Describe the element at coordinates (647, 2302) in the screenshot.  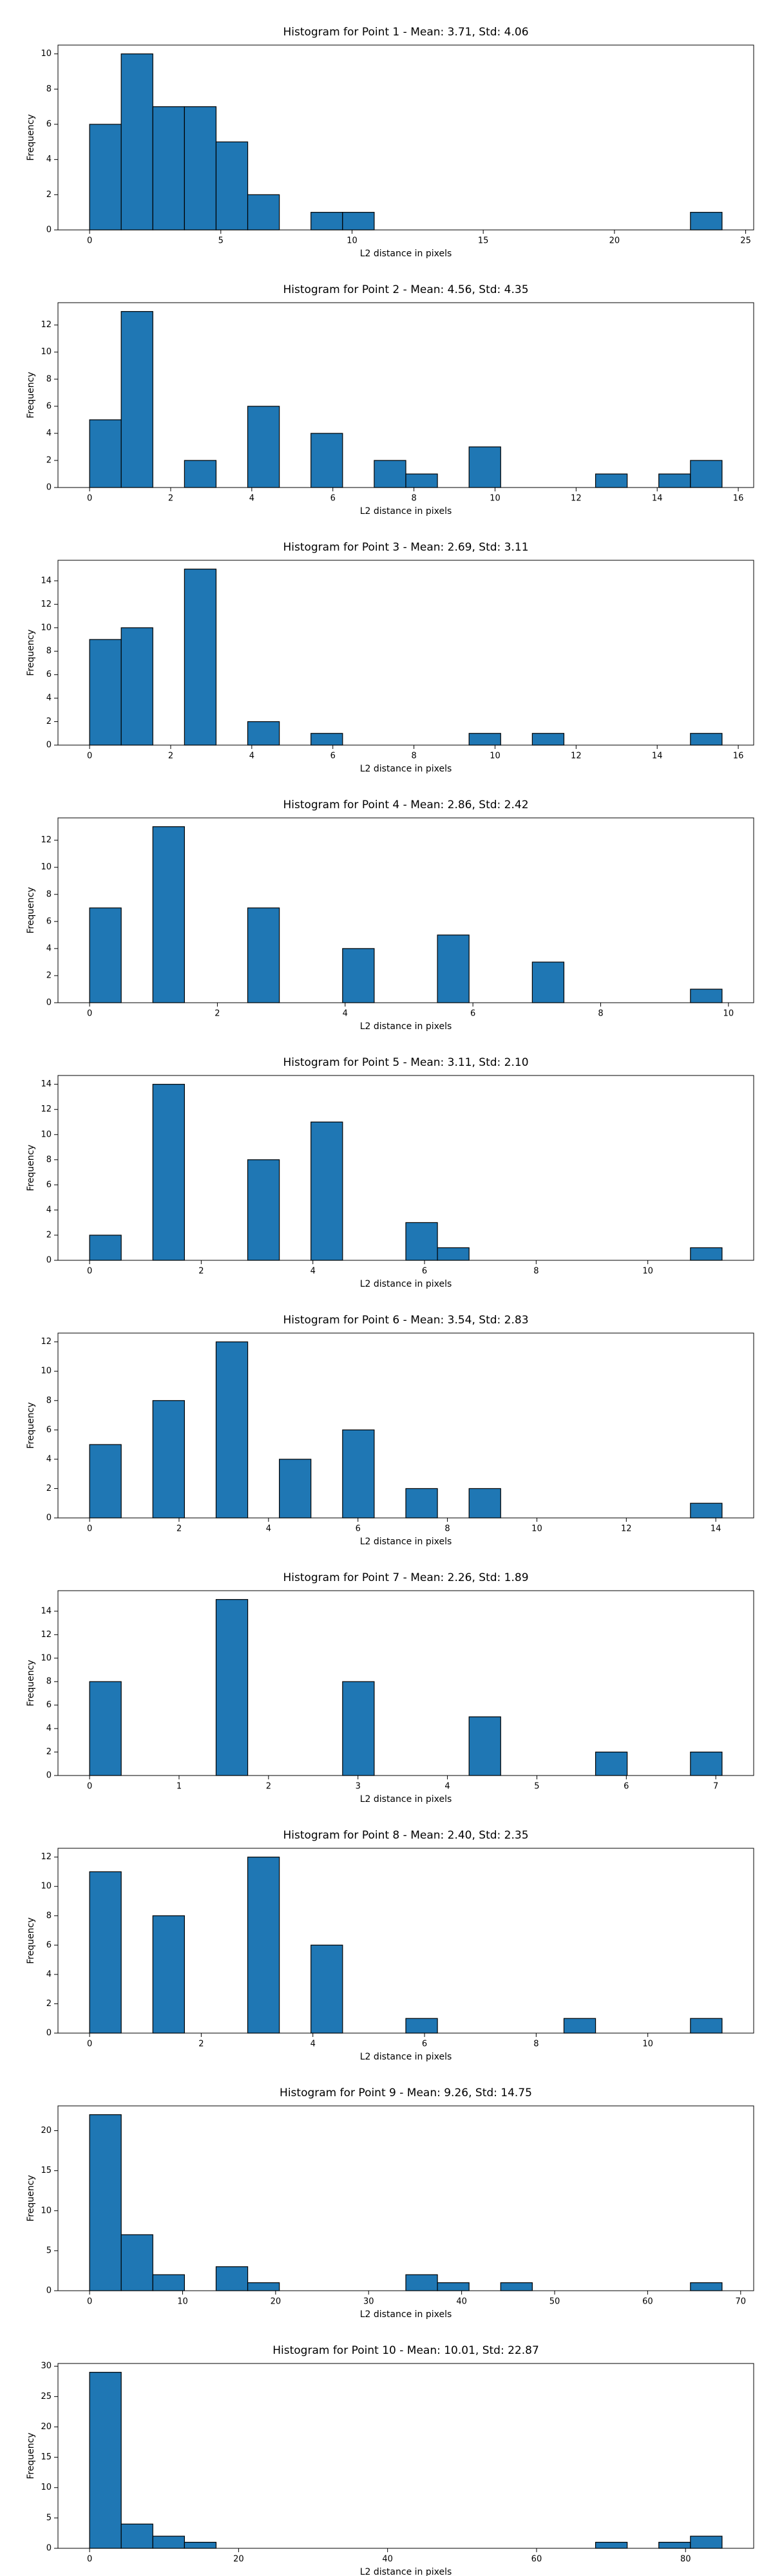
I see `x-tick-label: 60` at that location.